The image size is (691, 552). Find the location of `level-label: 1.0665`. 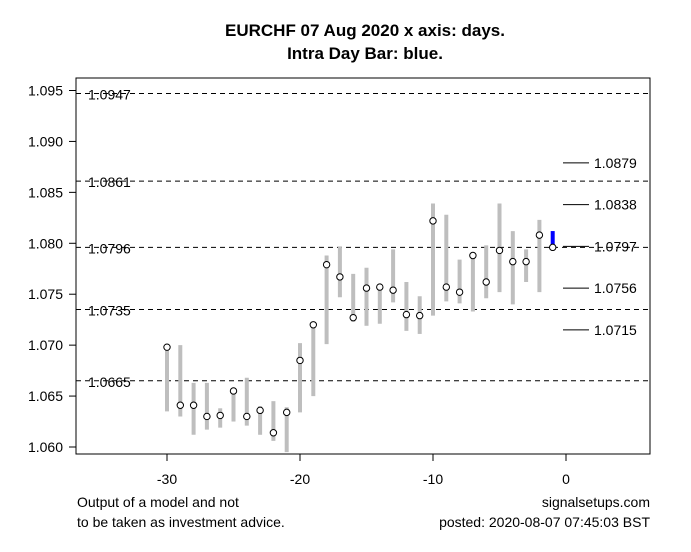

level-label: 1.0665 is located at coordinates (109, 382).